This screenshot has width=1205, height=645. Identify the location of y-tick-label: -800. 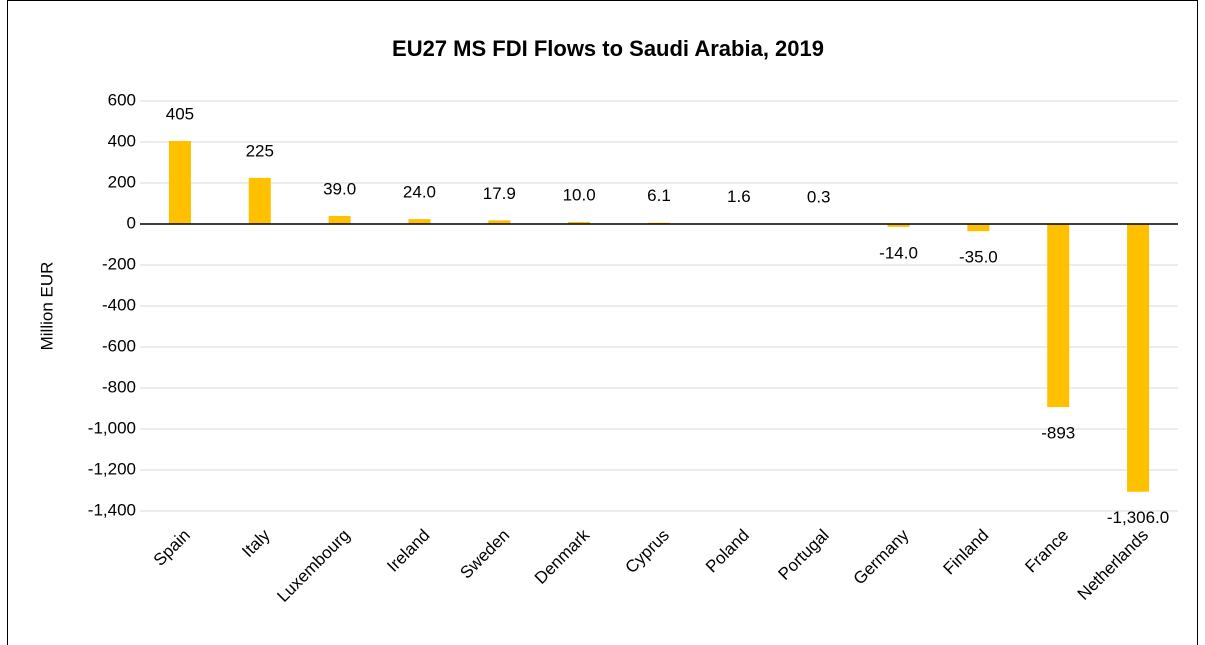
(119, 386).